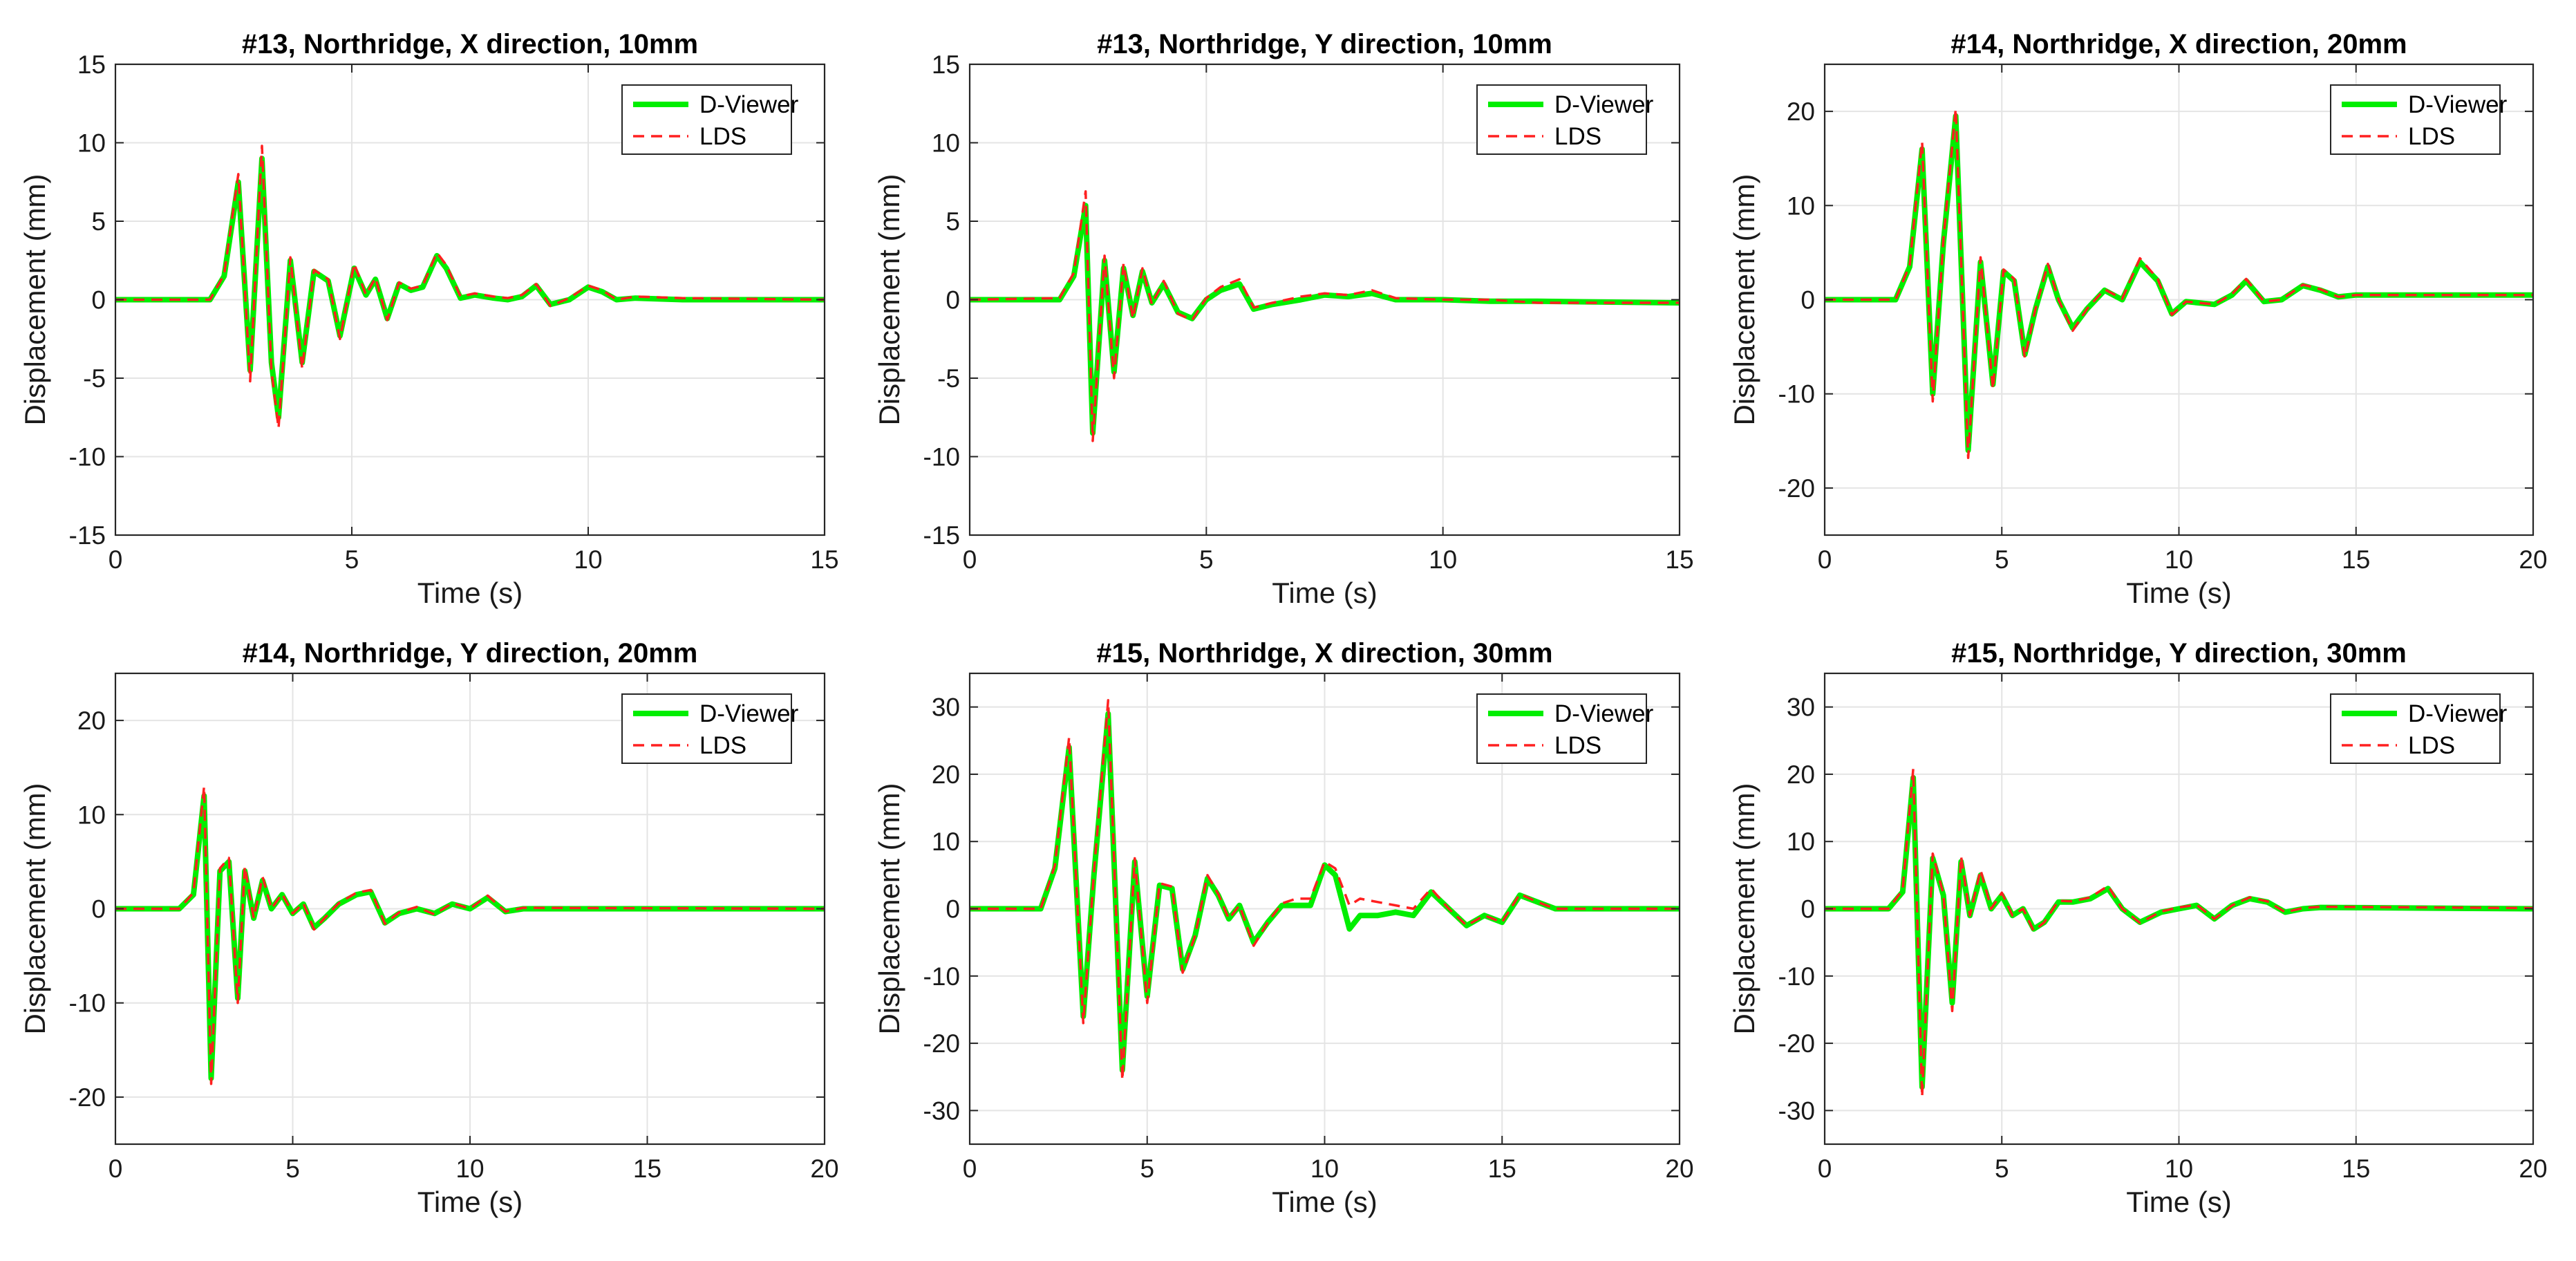 The image size is (2576, 1261). Describe the element at coordinates (1324, 653) in the screenshot. I see `chart-title: #15, Northridge, X direction, 30mm` at that location.